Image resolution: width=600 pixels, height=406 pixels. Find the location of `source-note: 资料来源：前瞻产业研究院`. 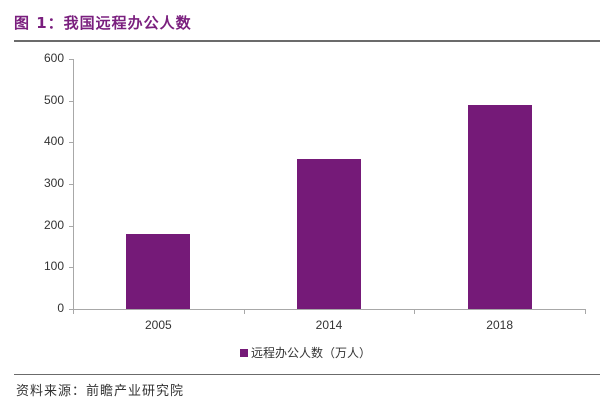

source-note: 资料来源：前瞻产业研究院 is located at coordinates (100, 391).